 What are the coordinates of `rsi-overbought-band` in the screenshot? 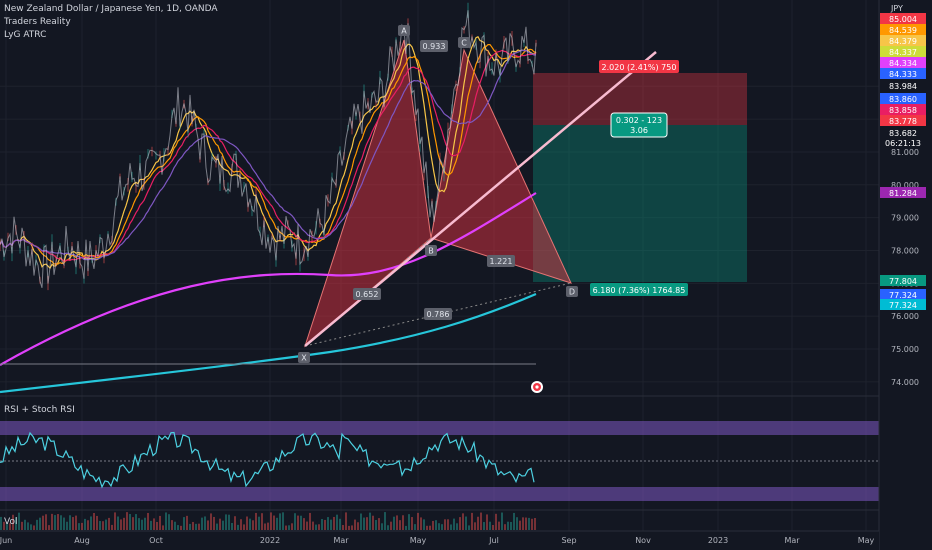 It's located at (439, 428).